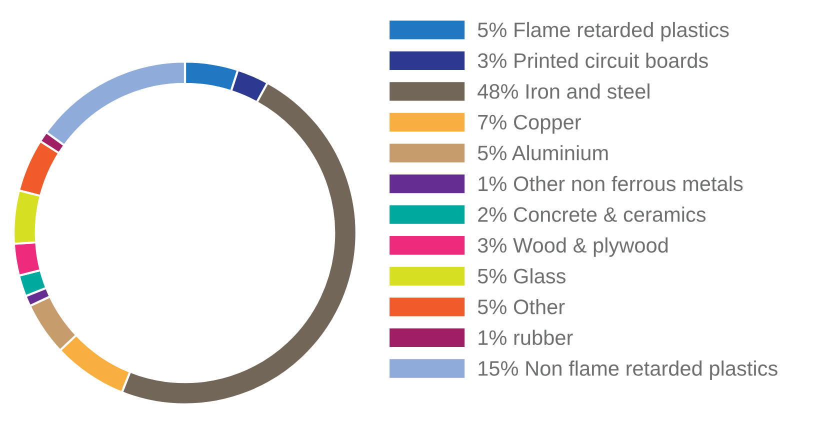 The height and width of the screenshot is (435, 813). What do you see at coordinates (610, 184) in the screenshot?
I see `legend-label: 1% Other non ferrous metals` at bounding box center [610, 184].